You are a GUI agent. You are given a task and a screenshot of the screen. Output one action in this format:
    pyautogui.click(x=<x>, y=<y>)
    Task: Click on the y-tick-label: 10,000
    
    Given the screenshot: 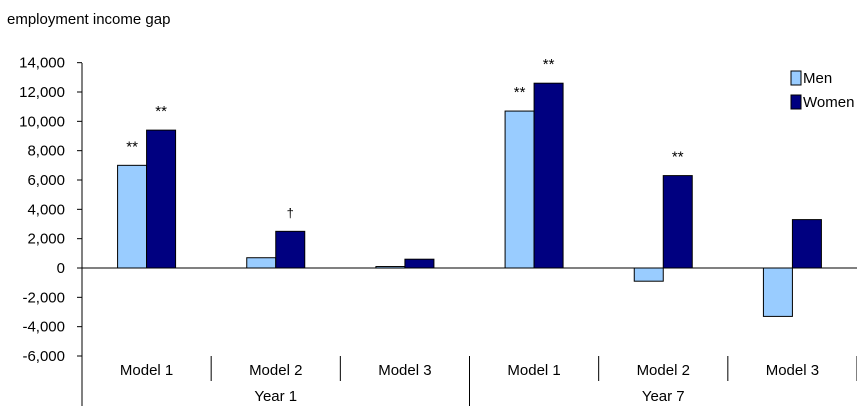 What is the action you would take?
    pyautogui.click(x=42, y=121)
    